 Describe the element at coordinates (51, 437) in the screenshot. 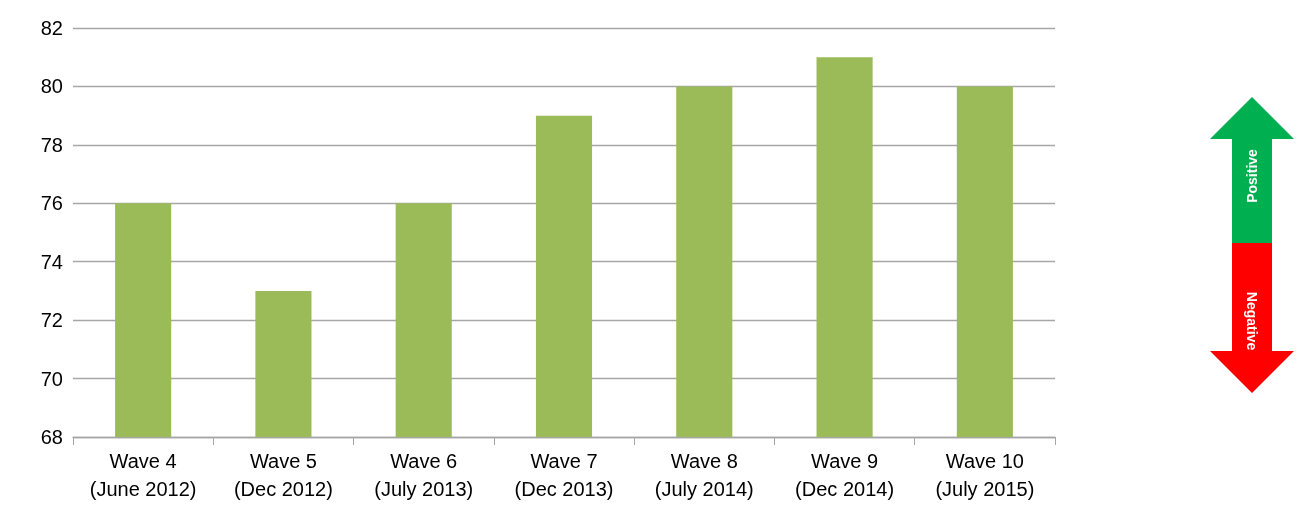

I see `y-tick-label: 68` at that location.